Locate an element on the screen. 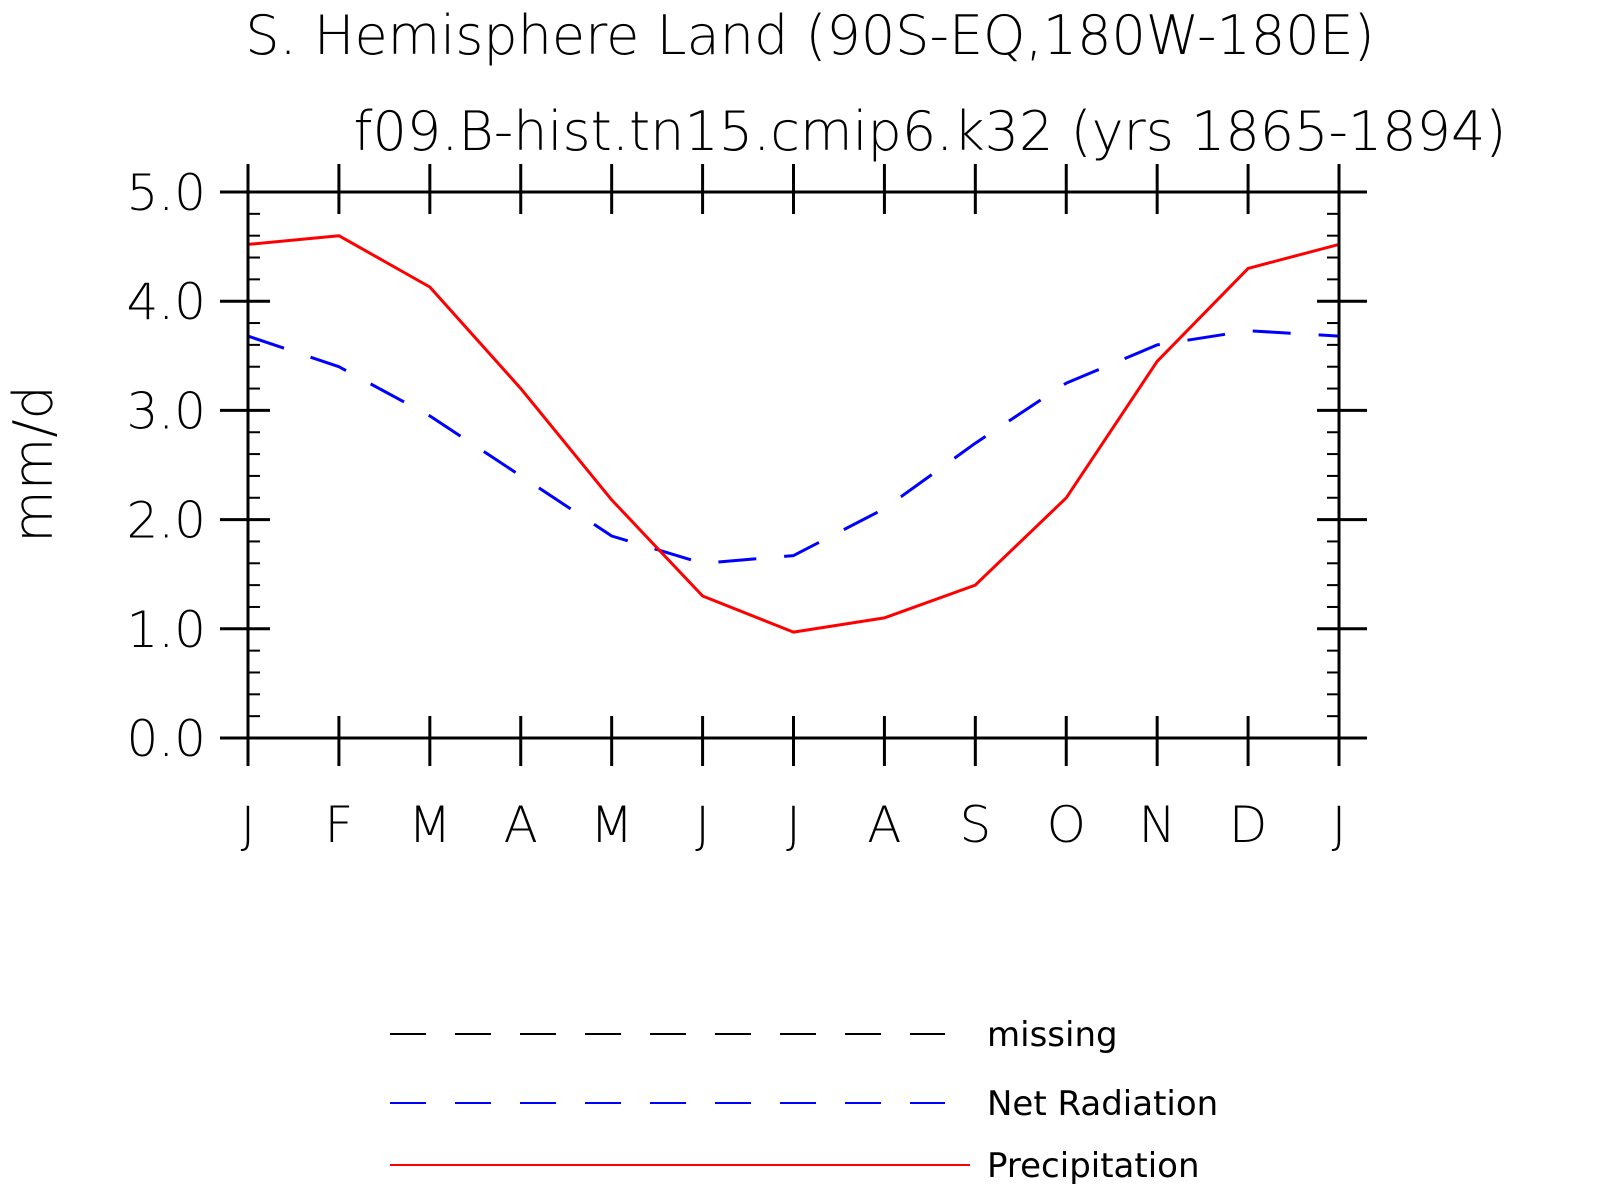 This screenshot has height=1186, width=1620. y-tick-label: 3.0 is located at coordinates (166, 411).